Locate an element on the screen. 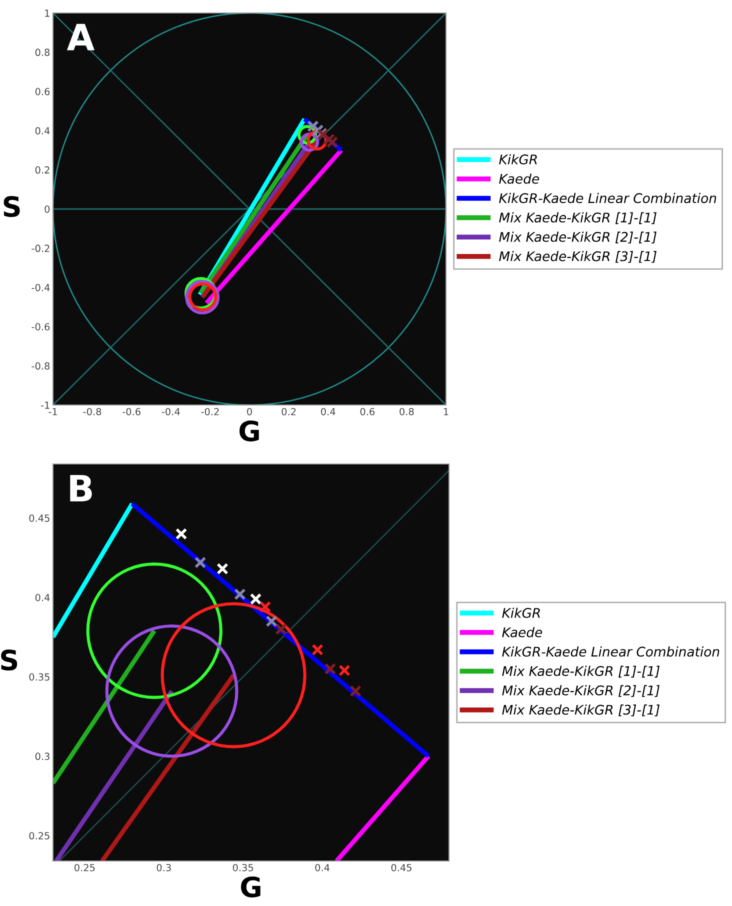 The height and width of the screenshot is (906, 732). y-tick-label: -0.8 is located at coordinates (41, 366).